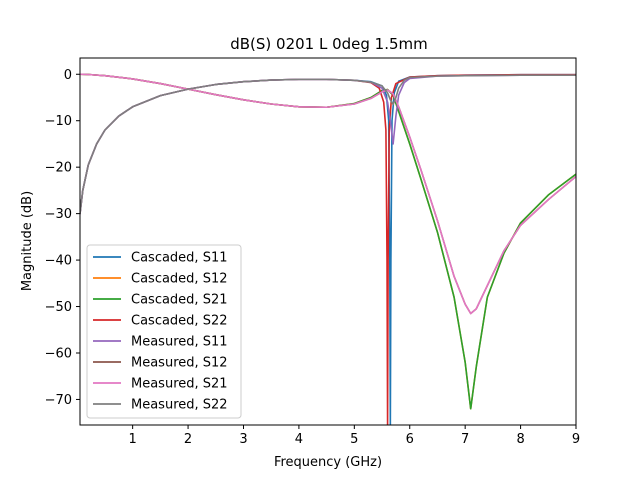  Describe the element at coordinates (179, 363) in the screenshot. I see `legend-label-6: Measured, S12` at that location.